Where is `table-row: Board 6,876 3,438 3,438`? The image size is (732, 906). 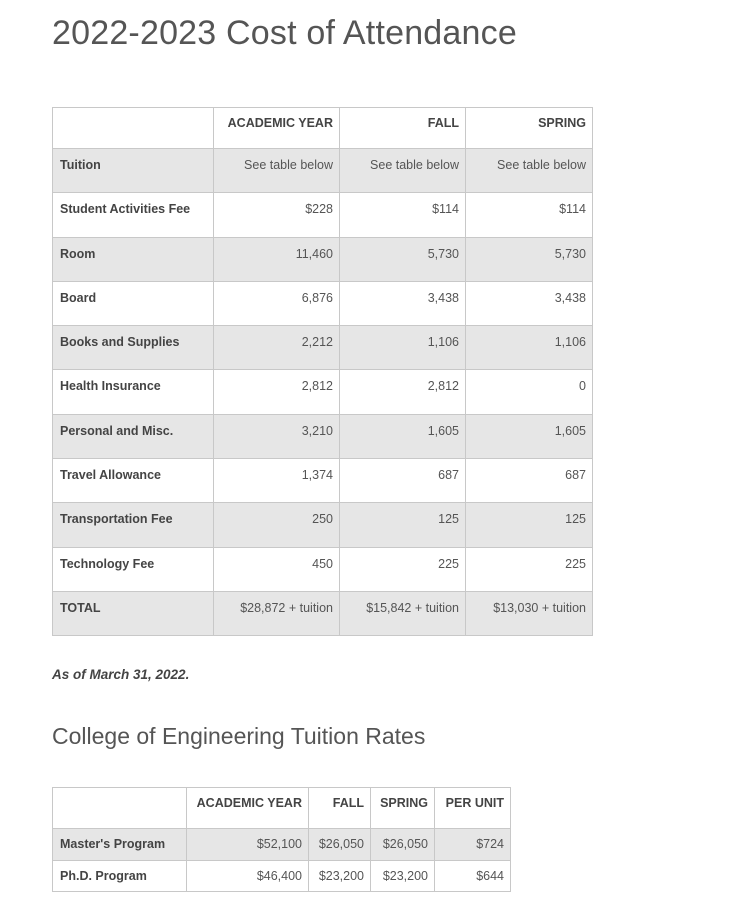 table-row: Board 6,876 3,438 3,438 is located at coordinates (322, 303).